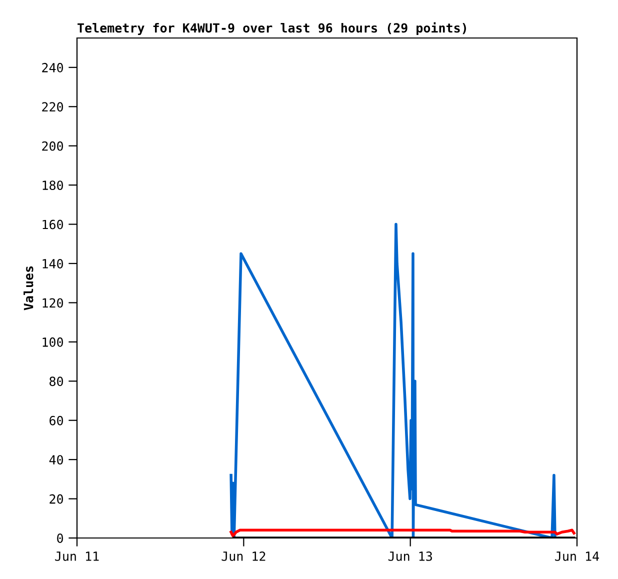 The width and height of the screenshot is (618, 579). Describe the element at coordinates (52, 146) in the screenshot. I see `y-tick-label: 200` at that location.